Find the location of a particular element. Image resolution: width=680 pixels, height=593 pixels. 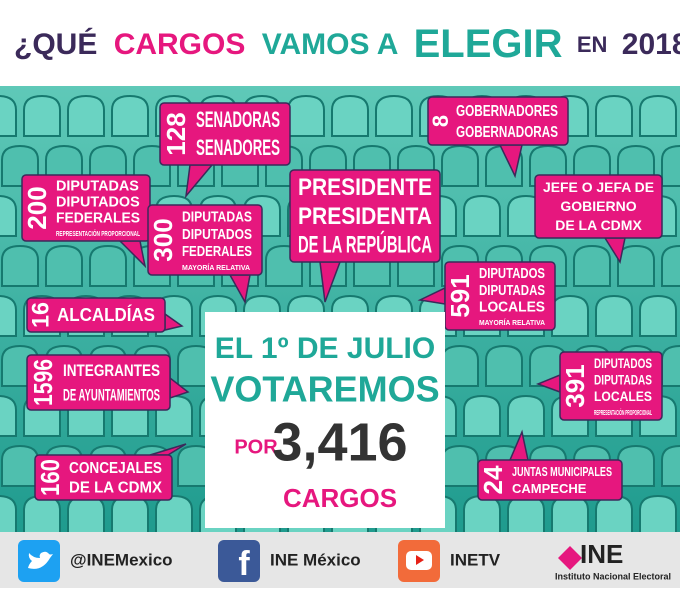

bubble-line: CONCEJALES is located at coordinates (115, 468).